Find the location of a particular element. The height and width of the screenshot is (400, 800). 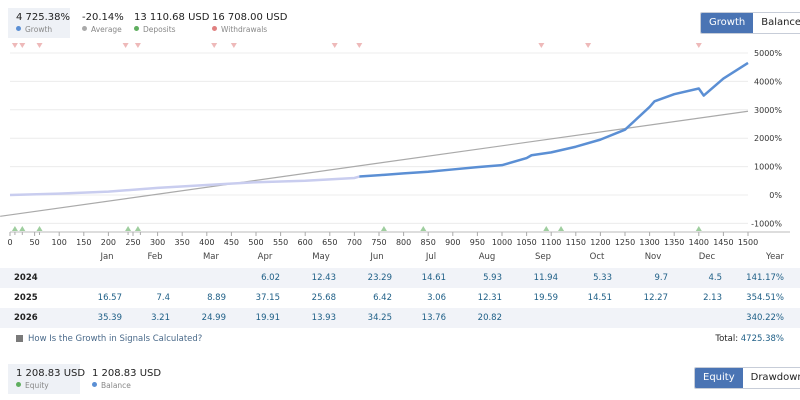

stat-growth: 4 725.38% Growth is located at coordinates (39, 23).